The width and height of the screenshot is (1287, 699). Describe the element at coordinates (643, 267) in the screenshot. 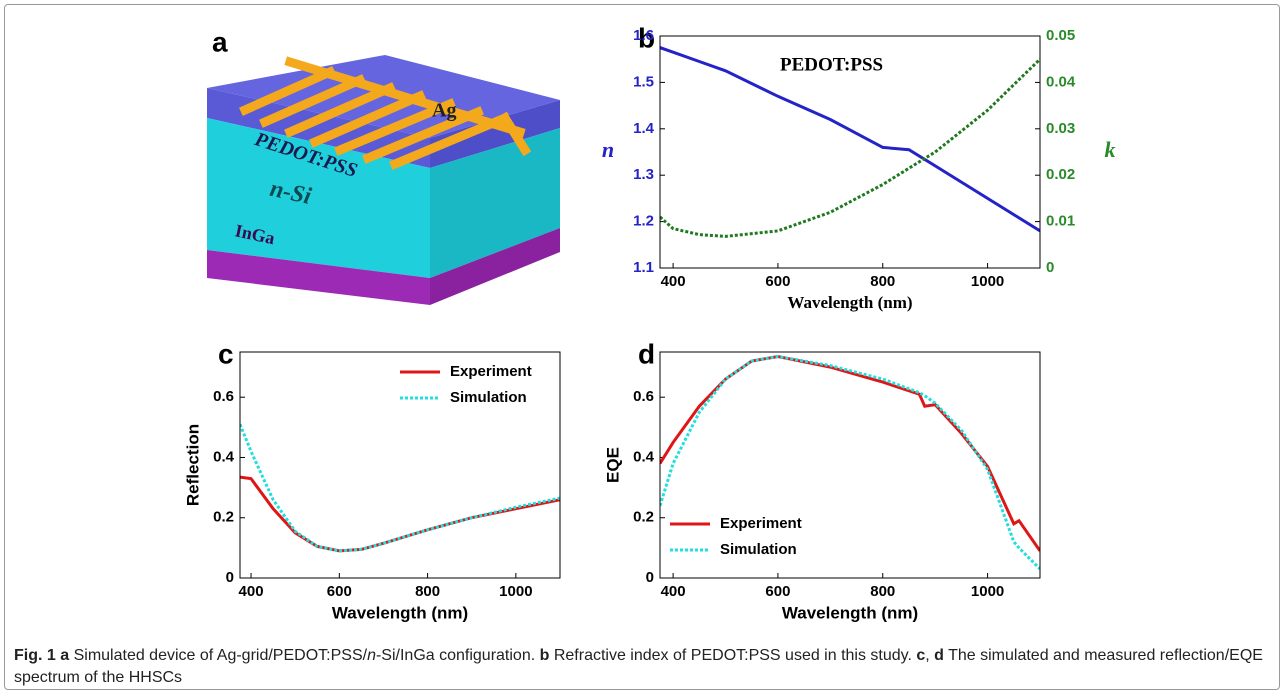

I see `y-tick-label: 1.1` at that location.